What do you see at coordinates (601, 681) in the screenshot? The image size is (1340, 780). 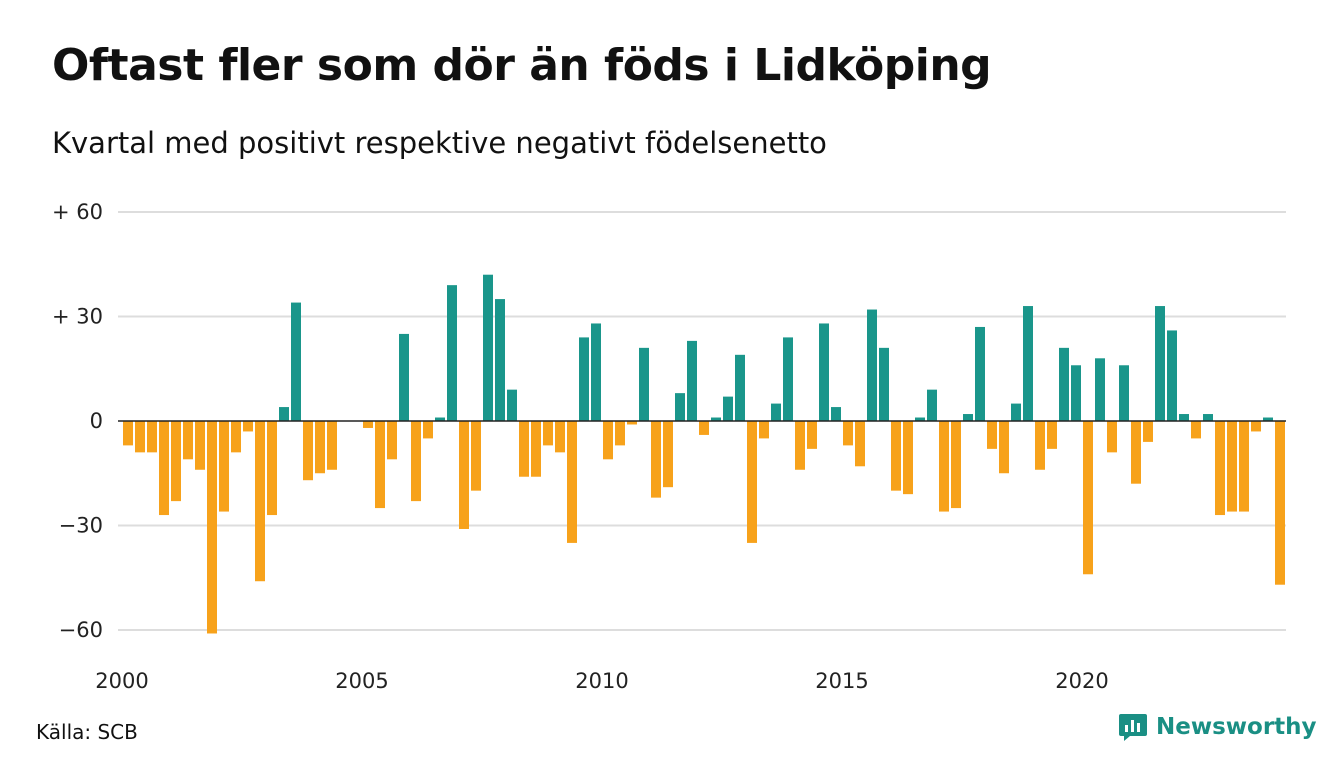 I see `x-tick-label: 2010` at bounding box center [601, 681].